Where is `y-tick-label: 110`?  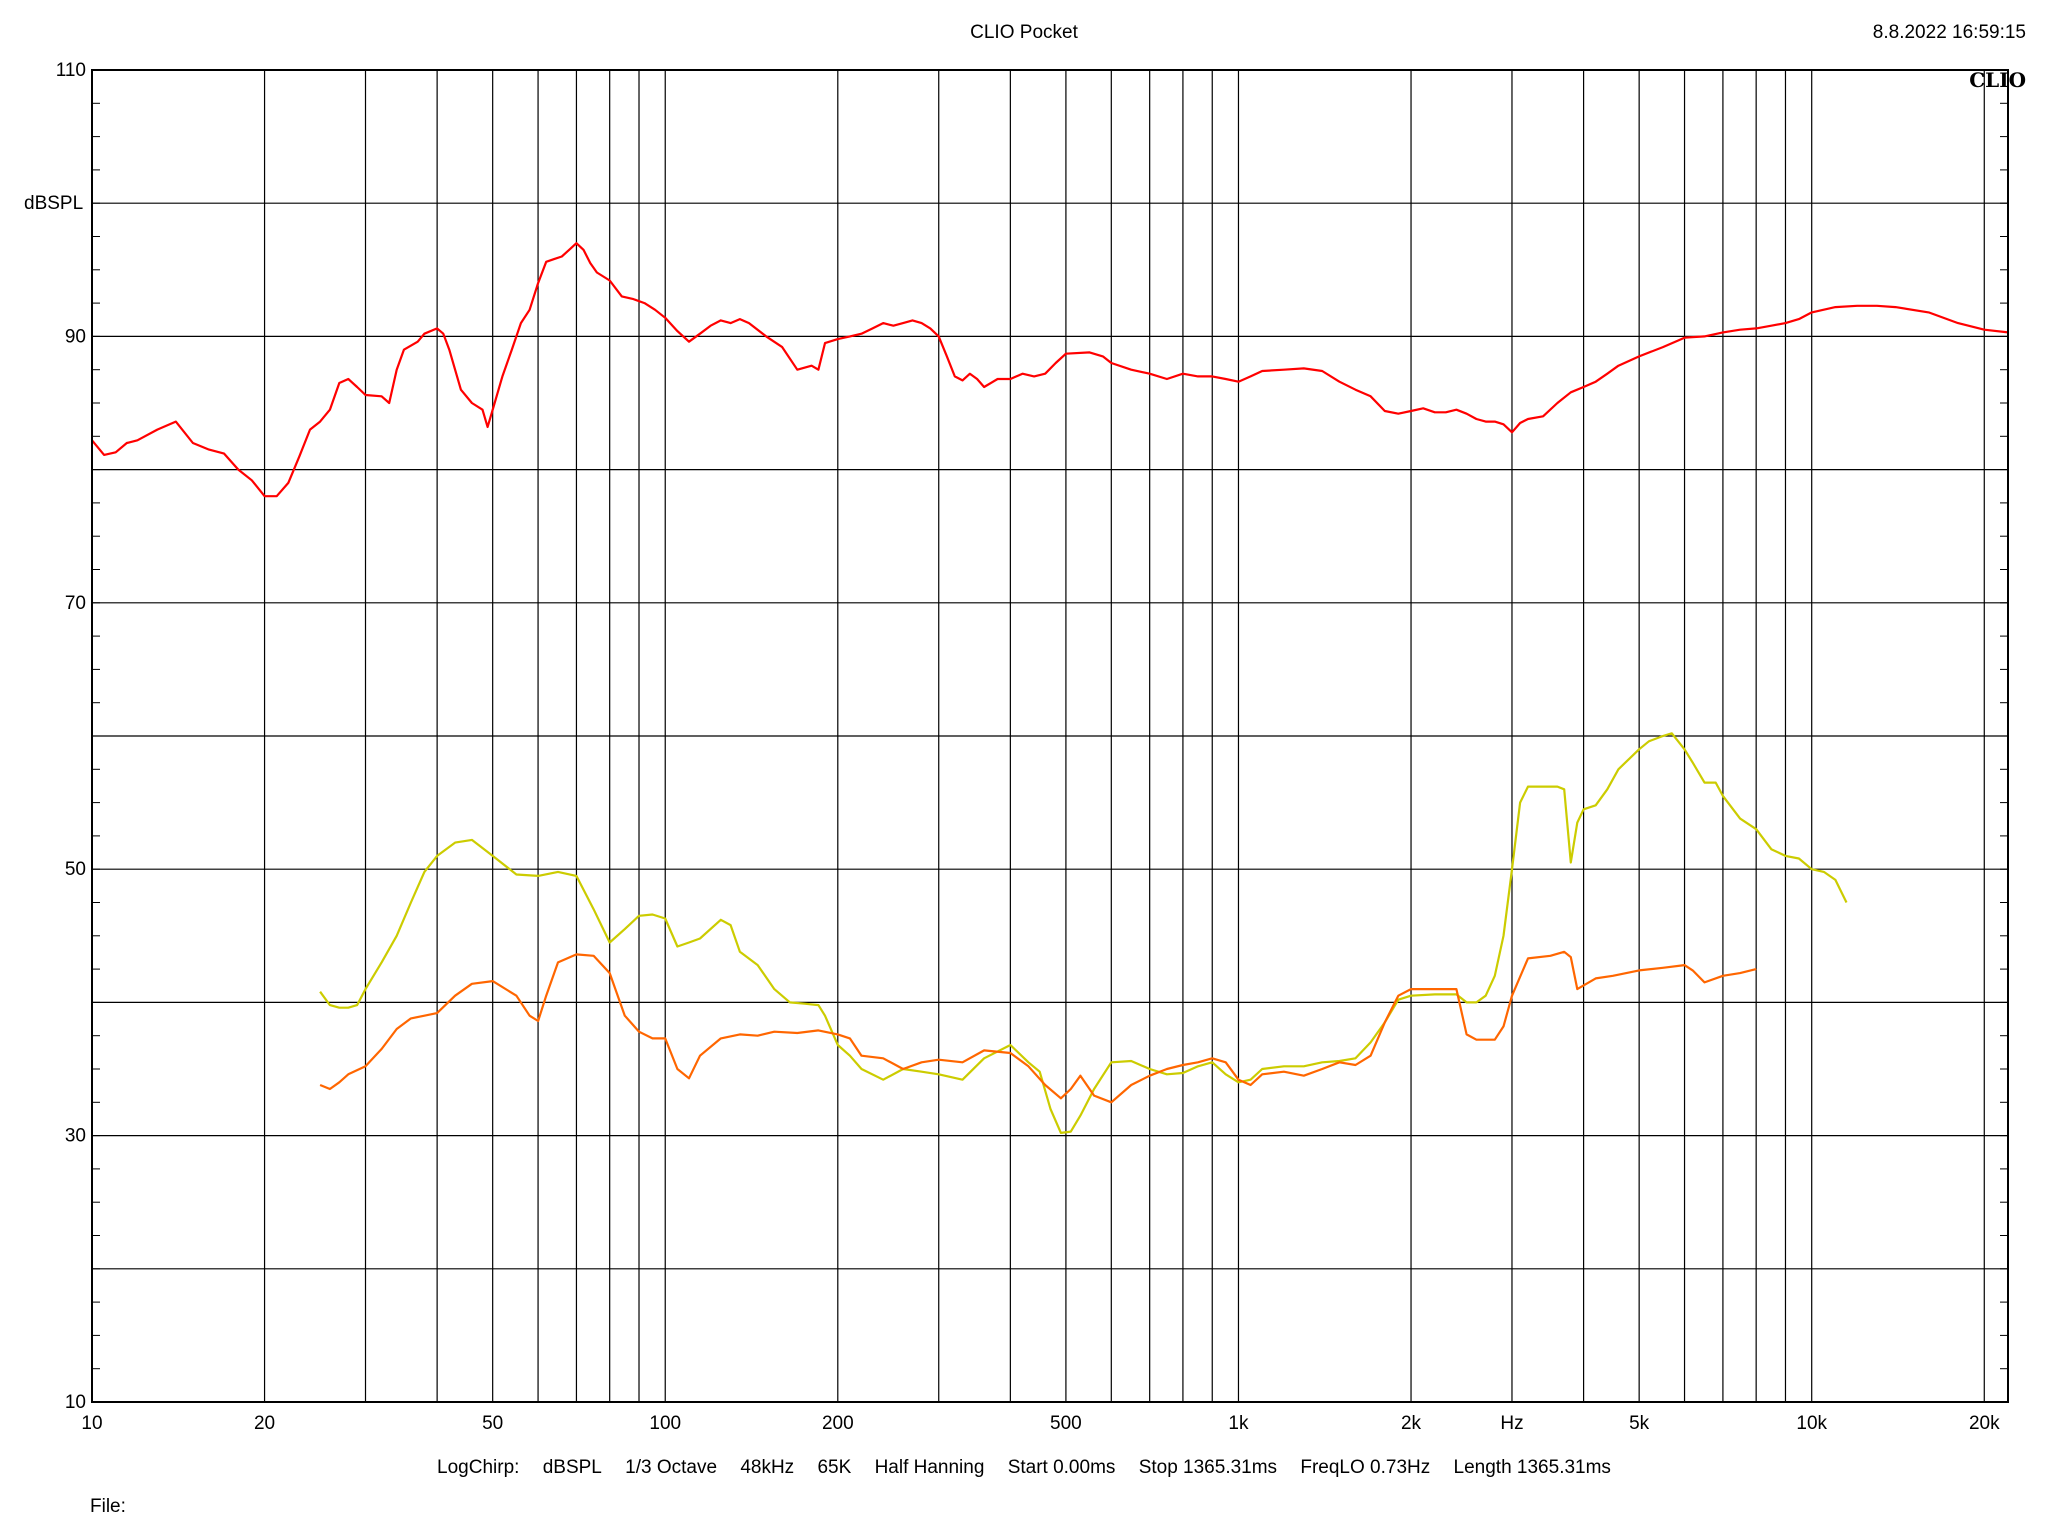 y-tick-label: 110 is located at coordinates (71, 70).